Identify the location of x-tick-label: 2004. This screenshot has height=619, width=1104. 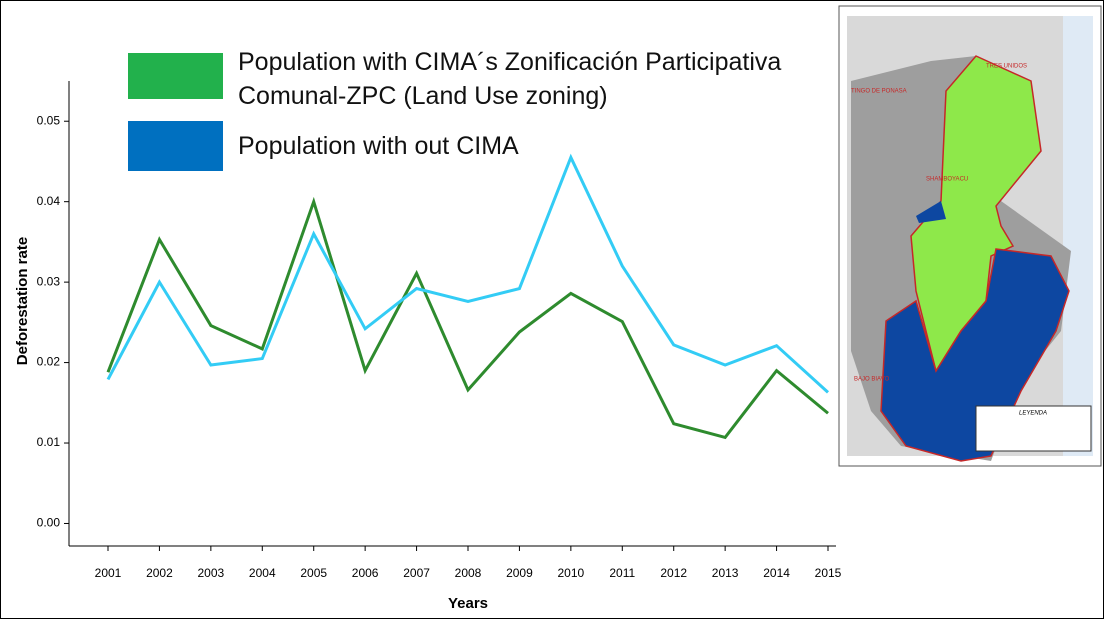
(262, 573).